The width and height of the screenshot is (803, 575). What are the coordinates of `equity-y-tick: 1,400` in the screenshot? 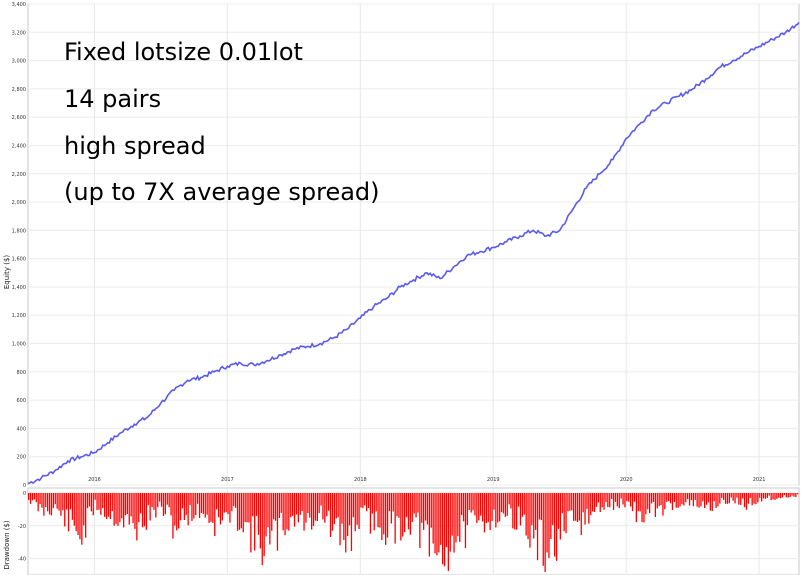 It's located at (19, 288).